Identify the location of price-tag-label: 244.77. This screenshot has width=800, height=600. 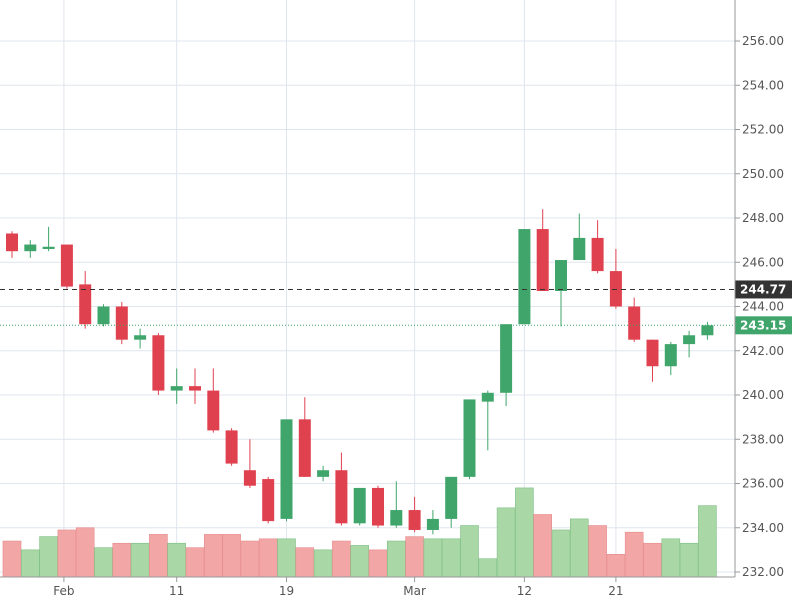
(763, 289).